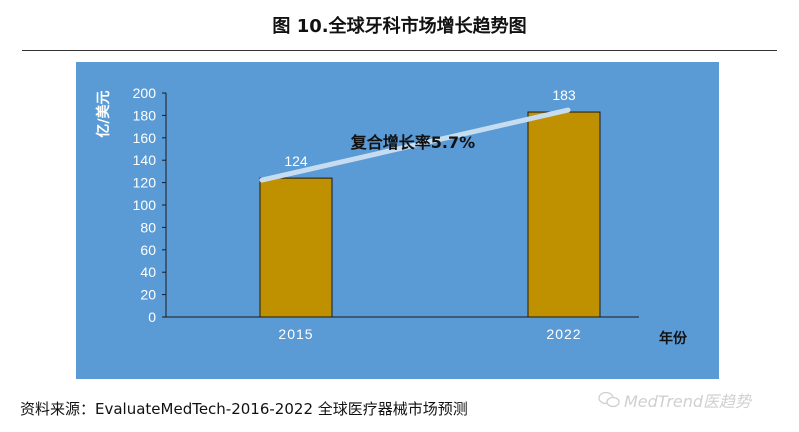  I want to click on y-tick-label: 0, so click(152, 317).